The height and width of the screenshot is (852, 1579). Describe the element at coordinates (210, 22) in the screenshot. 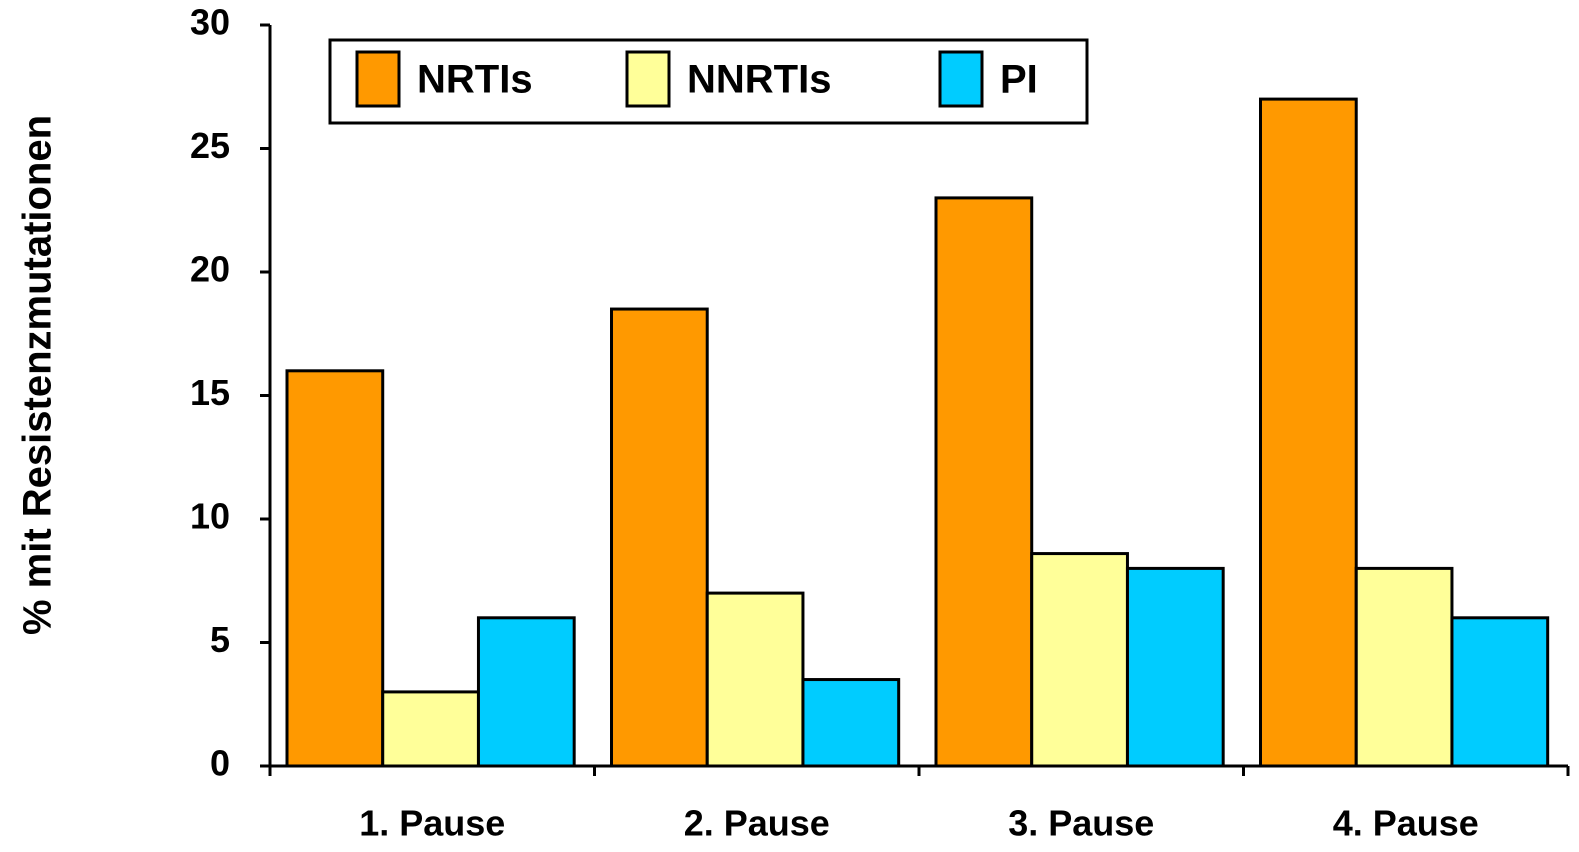

I see `y-tick-label: 30` at that location.